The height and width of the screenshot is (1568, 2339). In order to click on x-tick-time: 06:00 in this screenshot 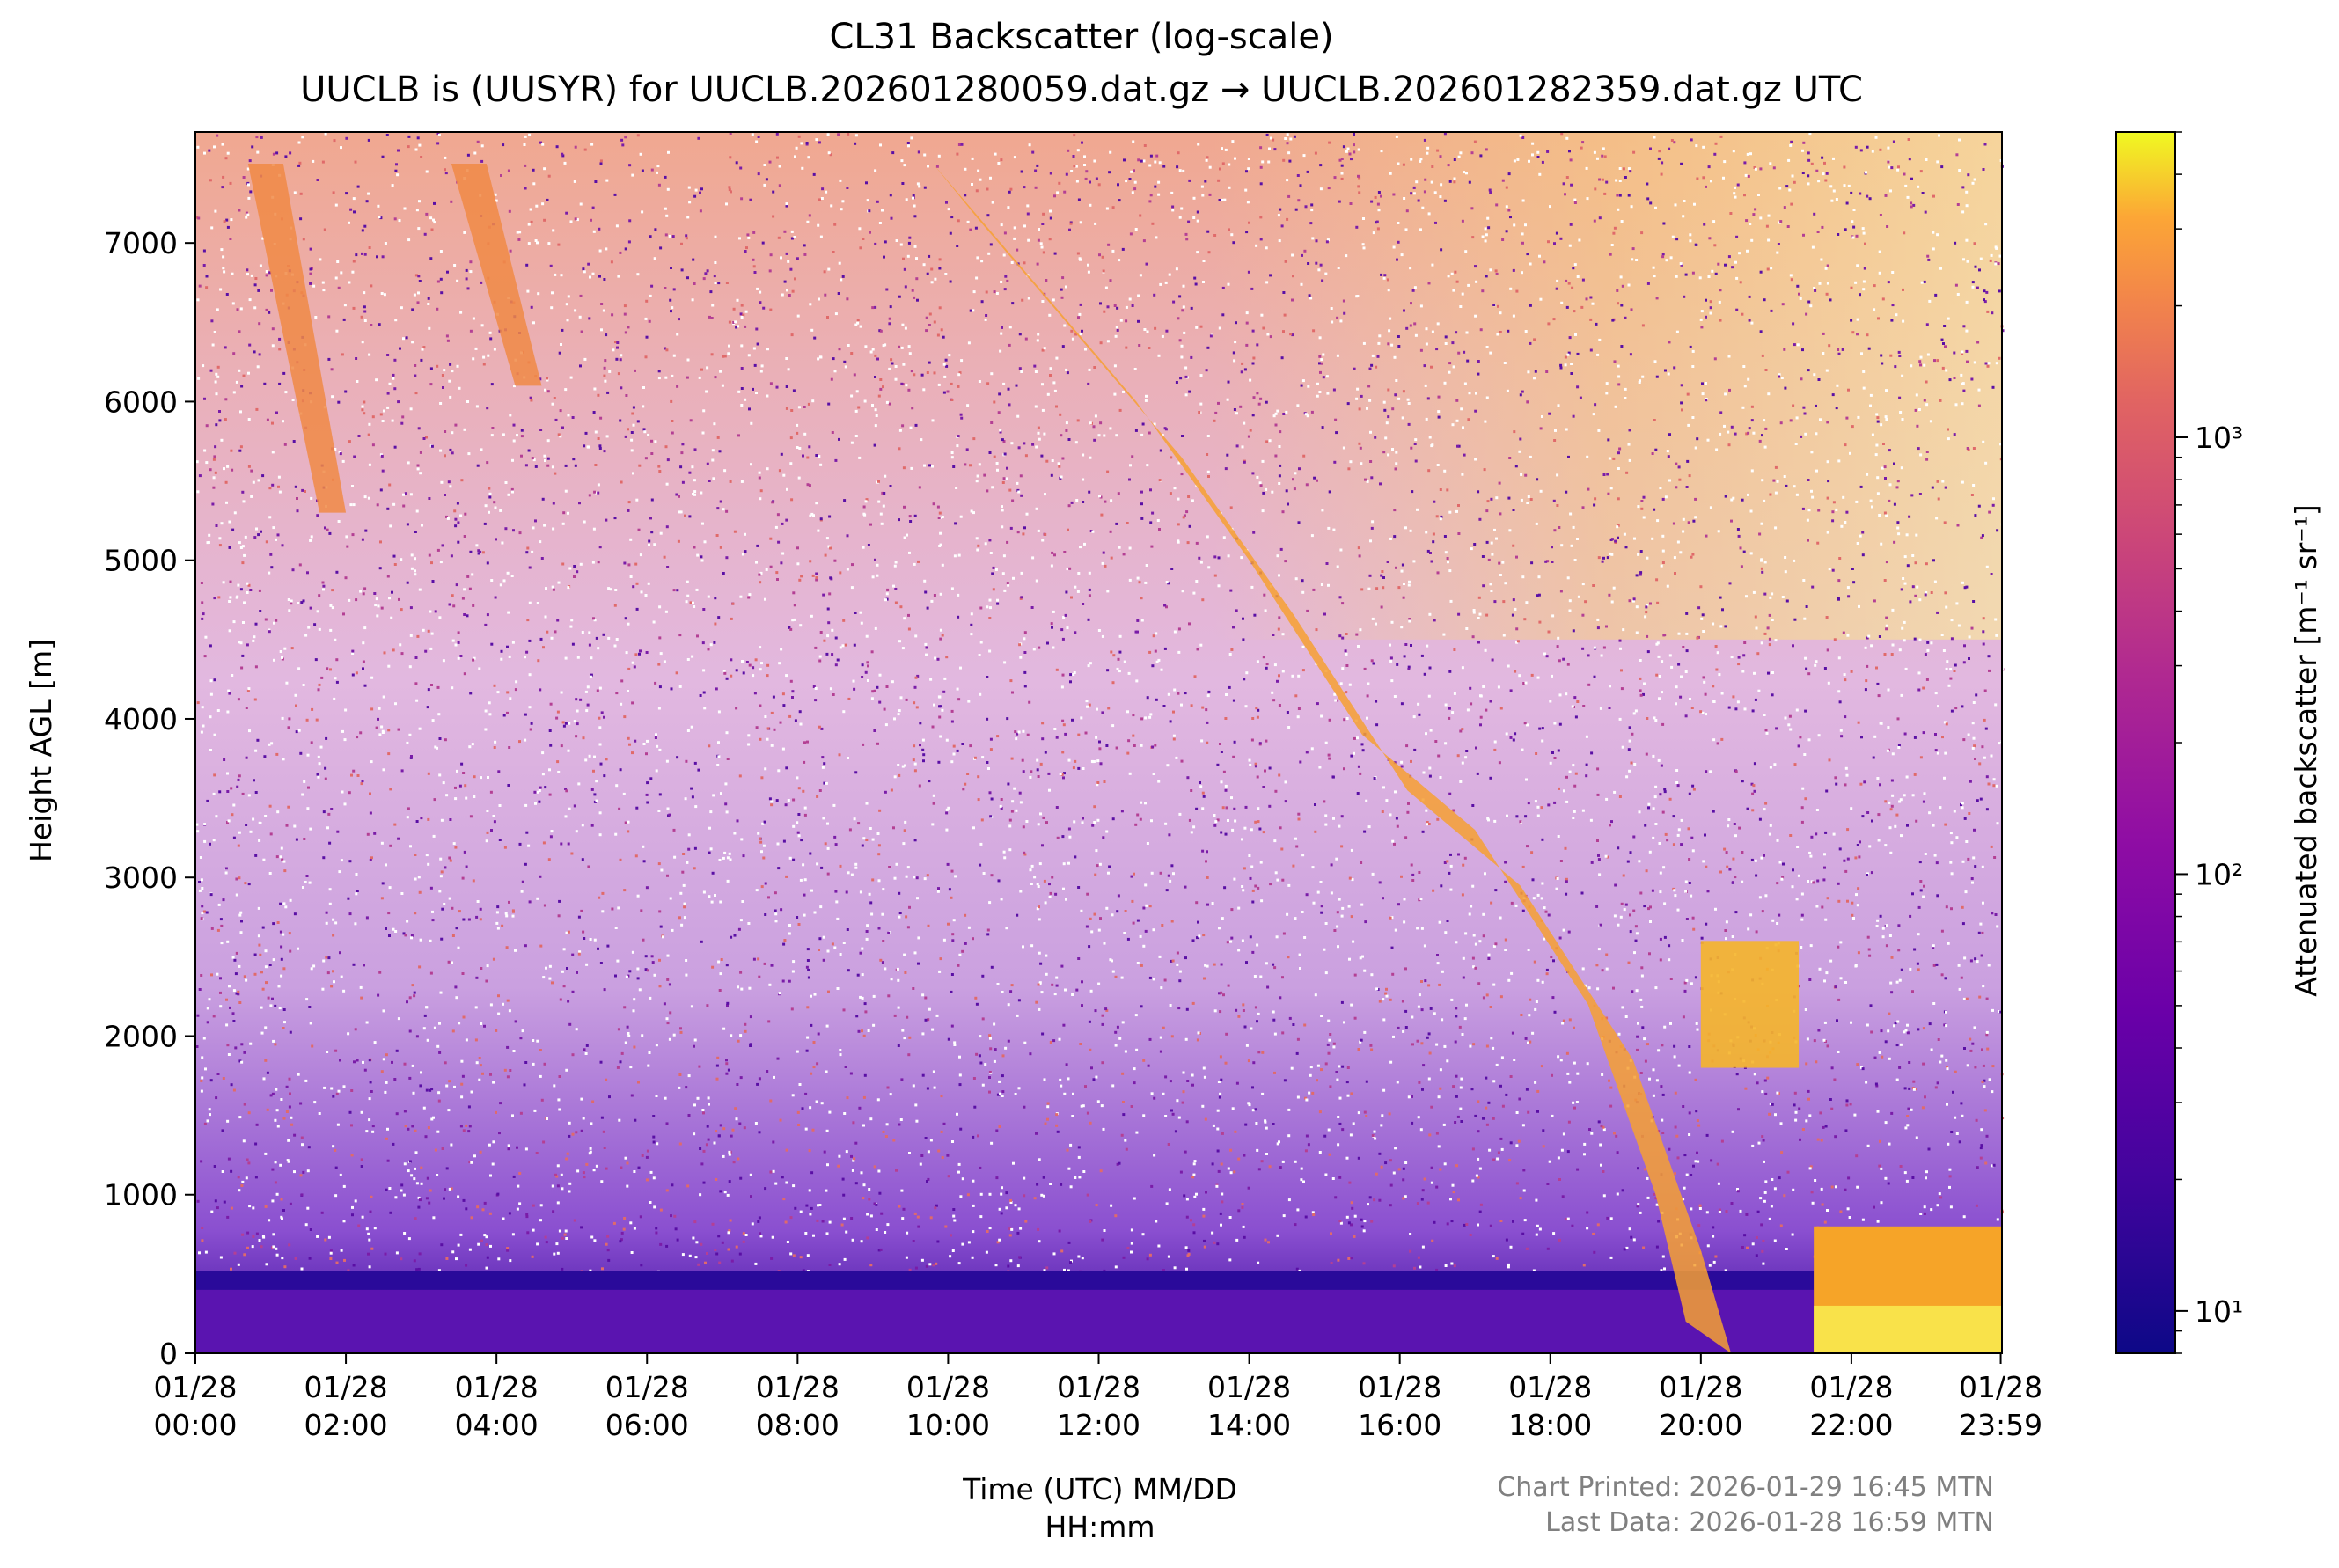, I will do `click(647, 1425)`.